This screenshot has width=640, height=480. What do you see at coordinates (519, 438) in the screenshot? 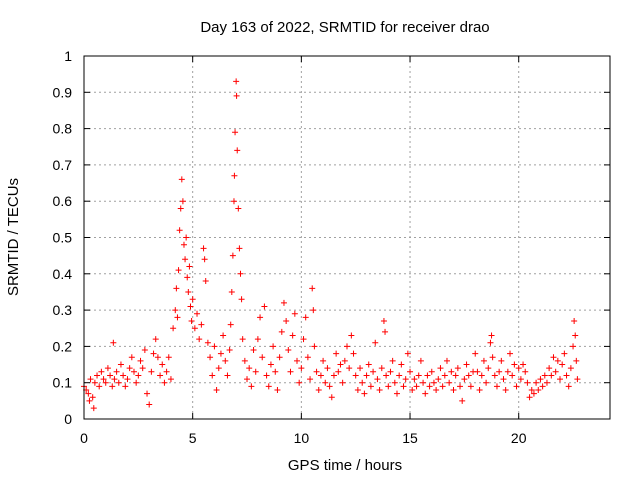
I see `x-tick-label: 20` at bounding box center [519, 438].